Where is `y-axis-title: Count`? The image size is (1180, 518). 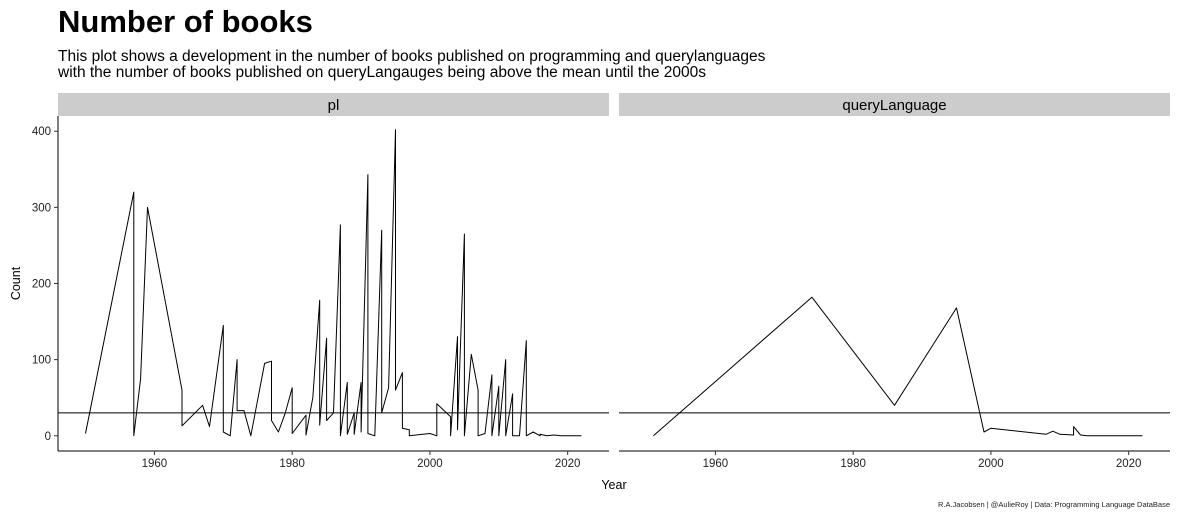
y-axis-title: Count is located at coordinates (16, 283).